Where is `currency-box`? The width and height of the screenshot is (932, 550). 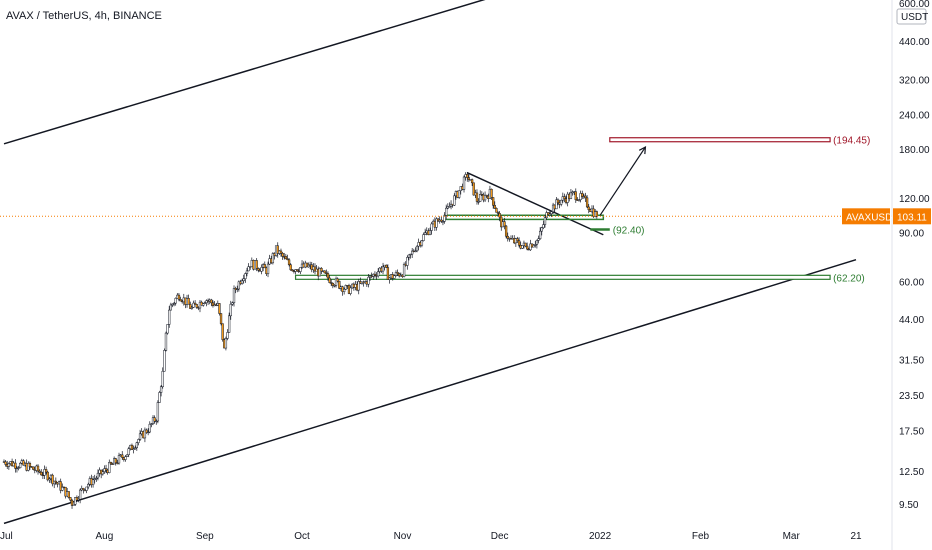
currency-box is located at coordinates (911, 16).